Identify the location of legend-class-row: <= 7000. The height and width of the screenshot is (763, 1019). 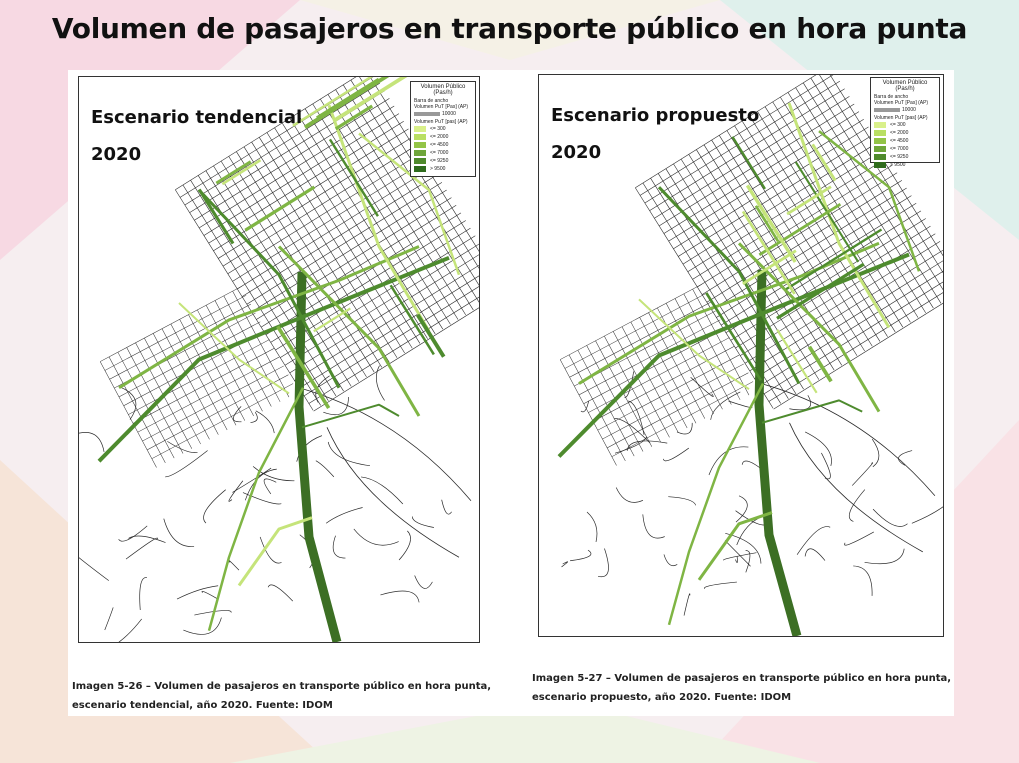
(905, 149).